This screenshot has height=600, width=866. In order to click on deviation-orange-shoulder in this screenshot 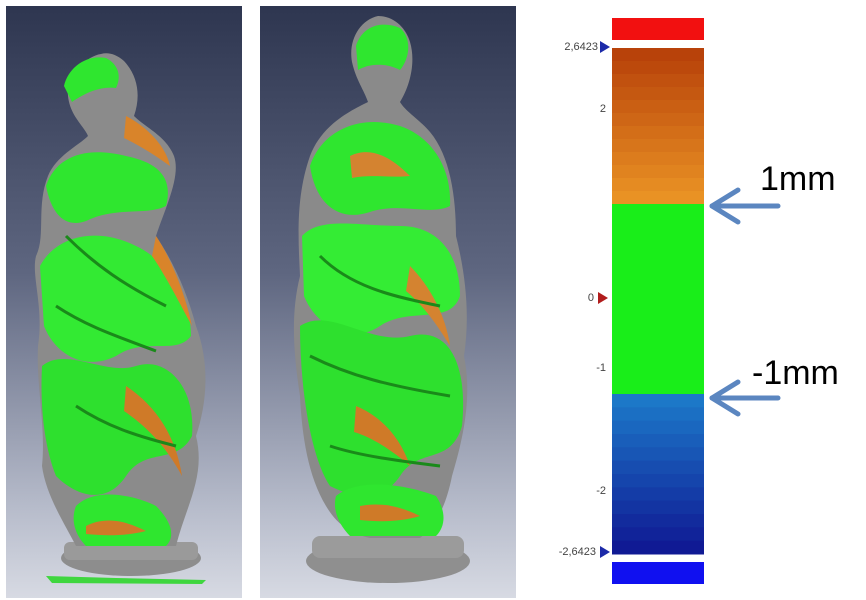, I will do `click(147, 141)`.